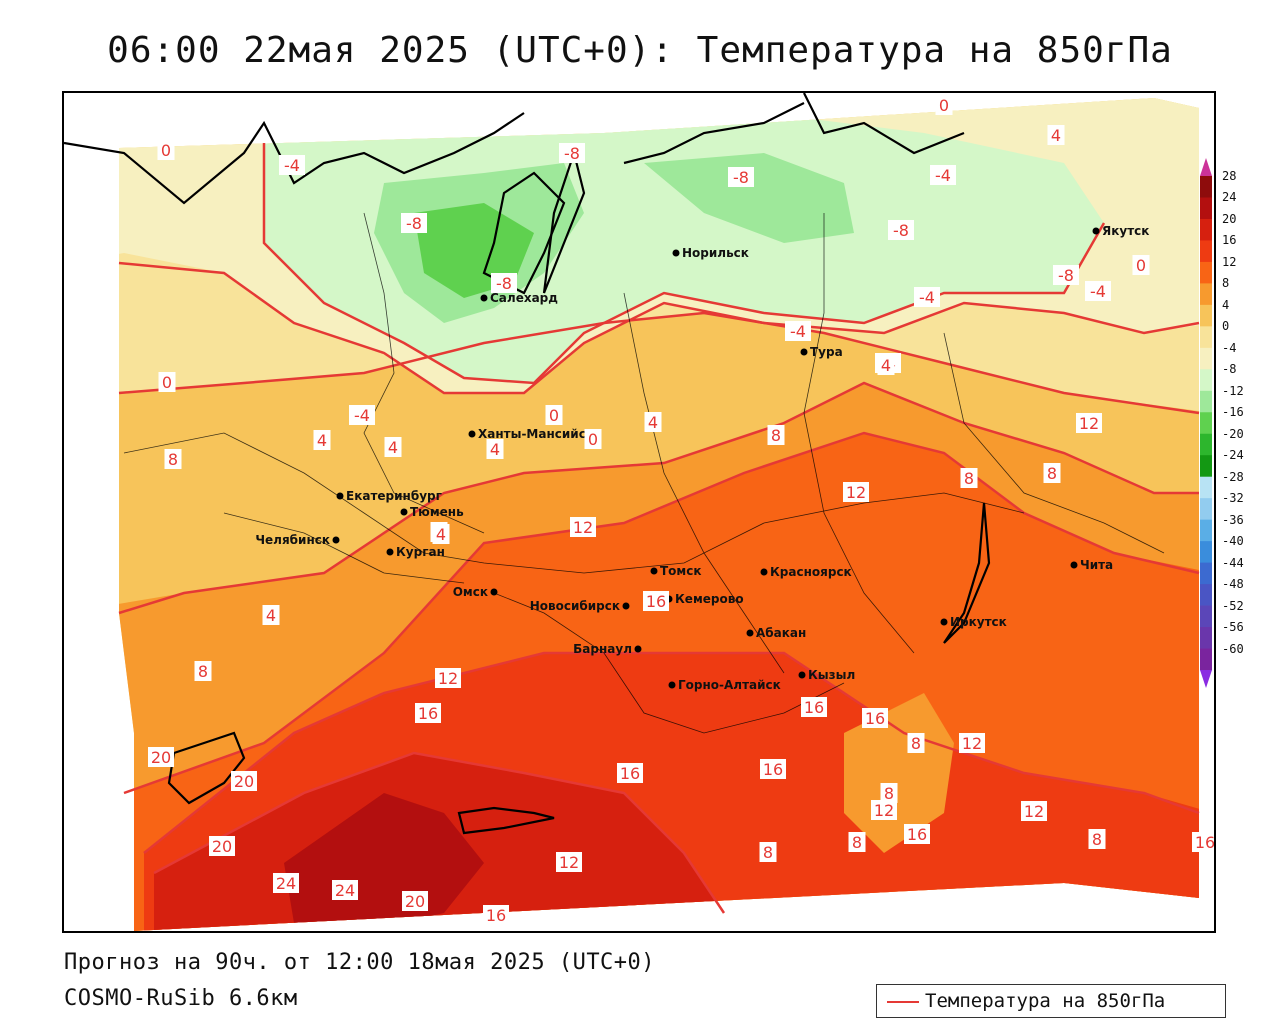  What do you see at coordinates (729, 685) in the screenshot?
I see `city-label: Горно-Алтайск` at bounding box center [729, 685].